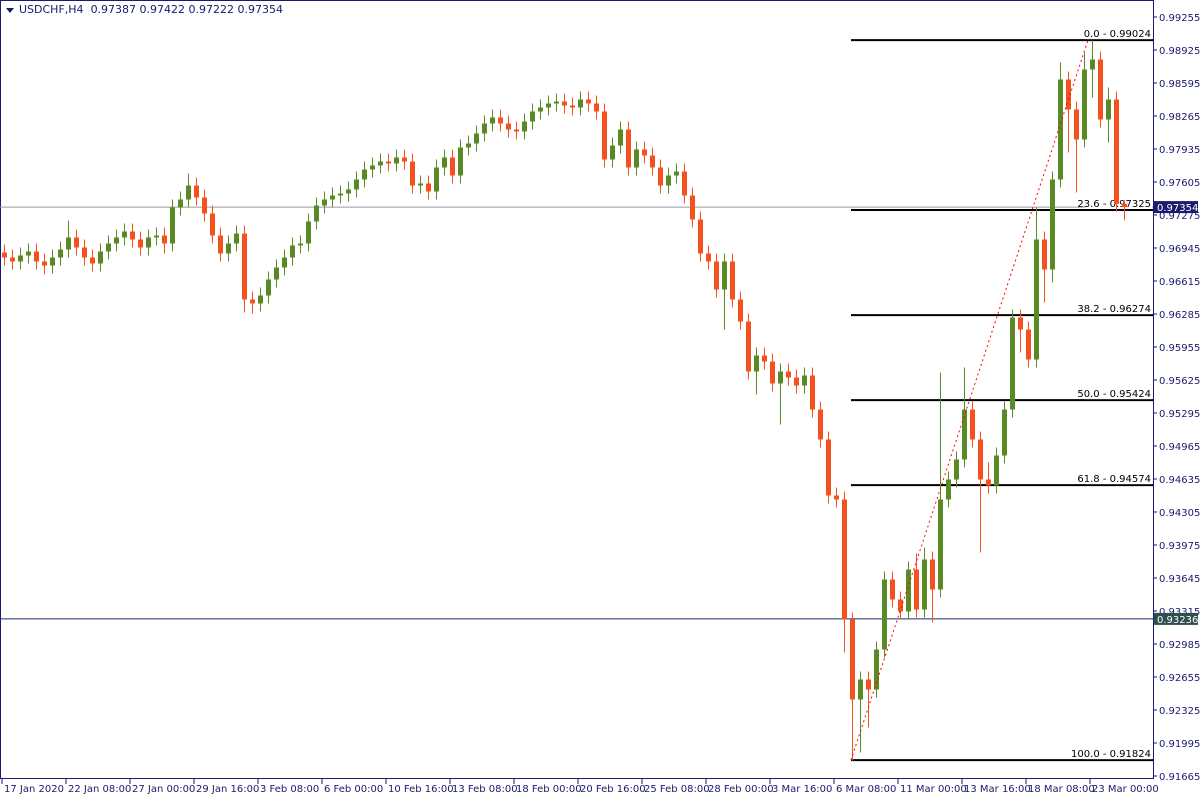  What do you see at coordinates (99, 789) in the screenshot?
I see `x-tick-label: 22 Jan 08:00` at bounding box center [99, 789].